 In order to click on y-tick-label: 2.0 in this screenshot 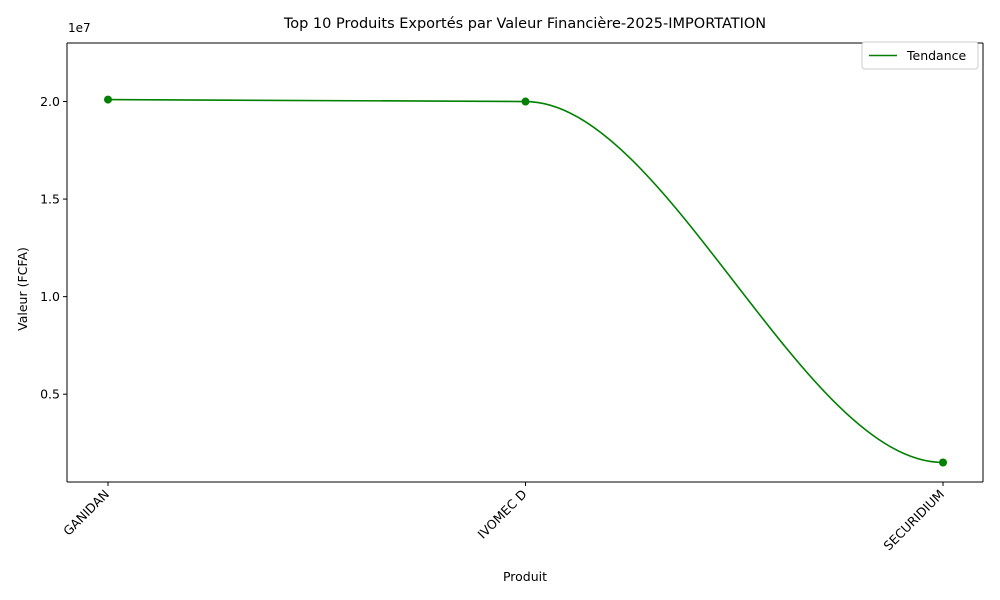, I will do `click(50, 101)`.